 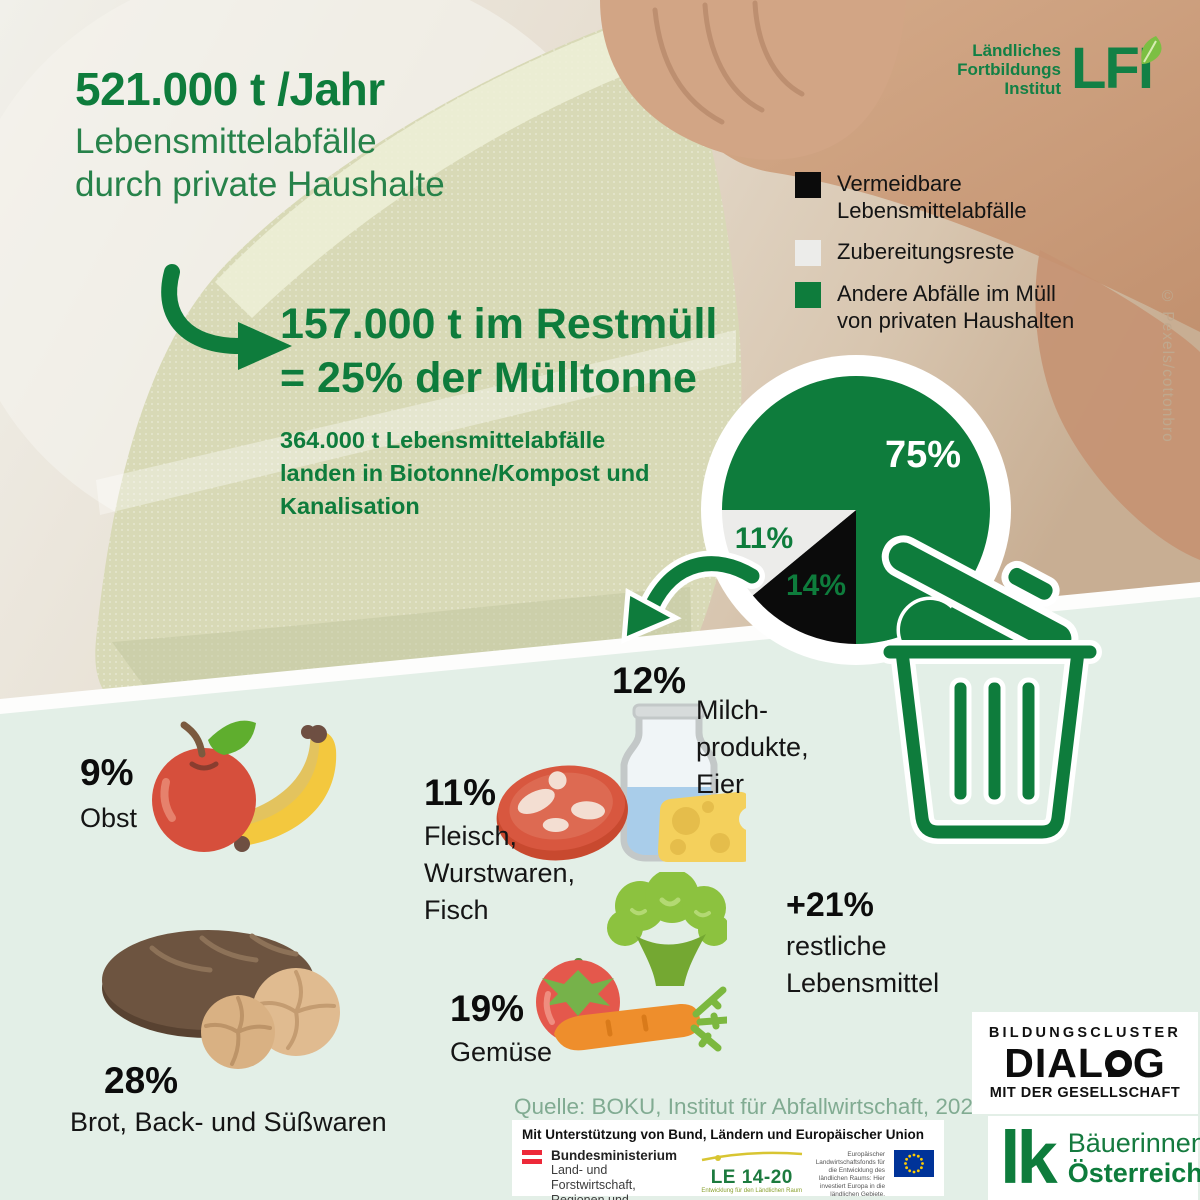 I want to click on bread-icon, so click(x=221, y=999).